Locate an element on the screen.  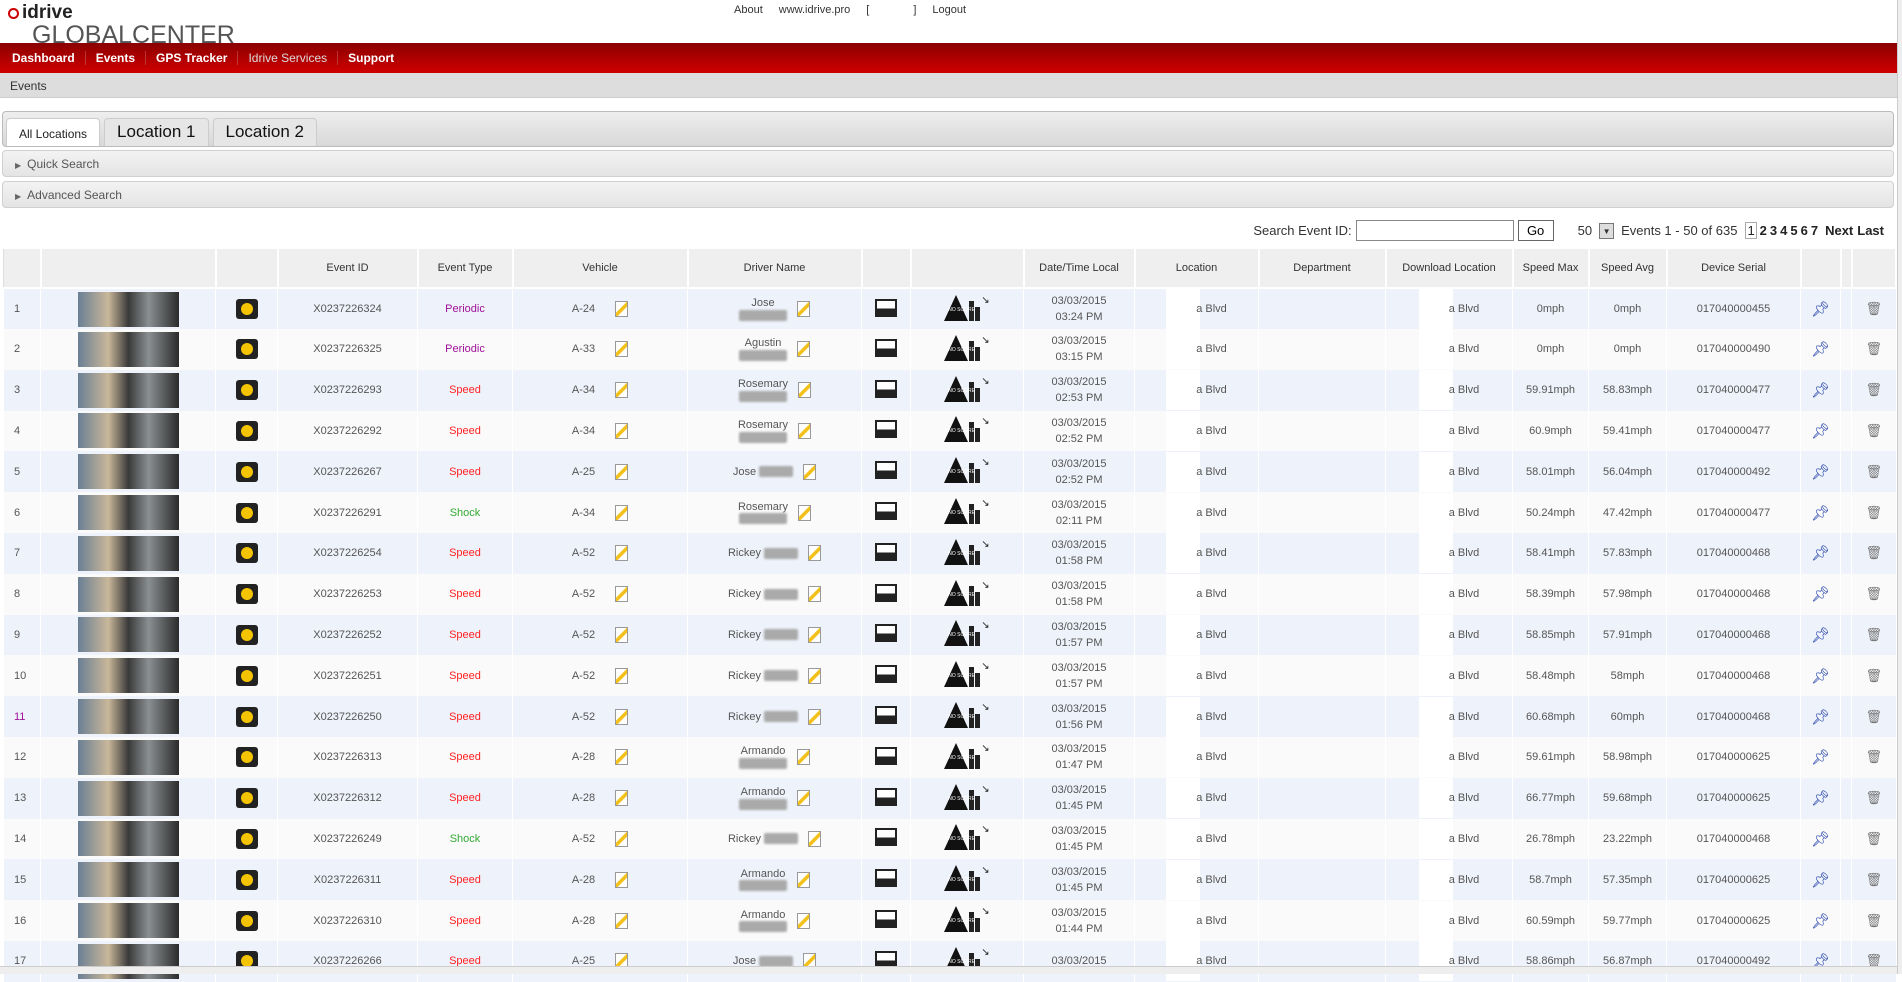
event-id: X0237226253 is located at coordinates (347, 594).